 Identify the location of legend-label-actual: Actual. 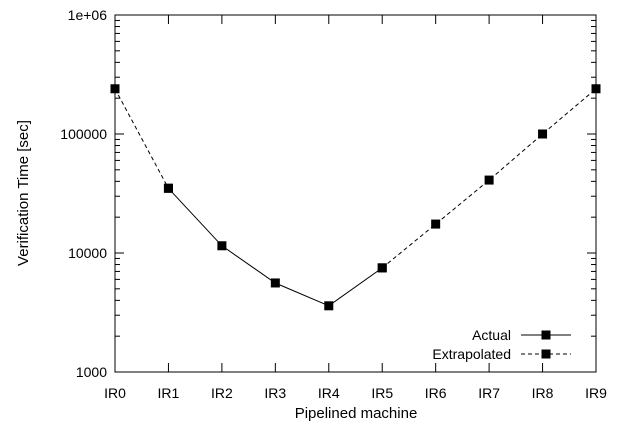
(491, 335).